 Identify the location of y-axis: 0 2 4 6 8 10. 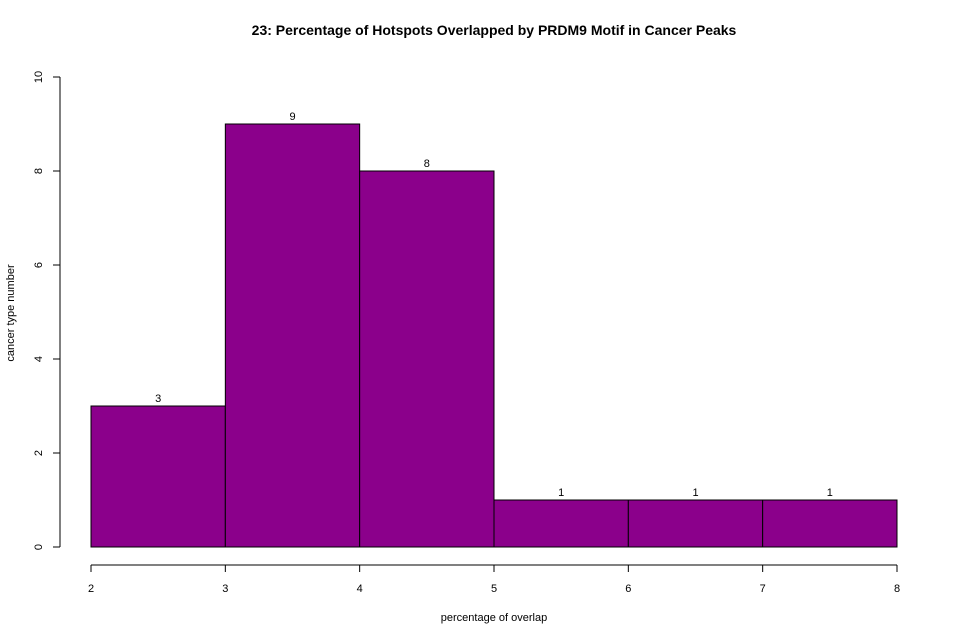
(47, 310).